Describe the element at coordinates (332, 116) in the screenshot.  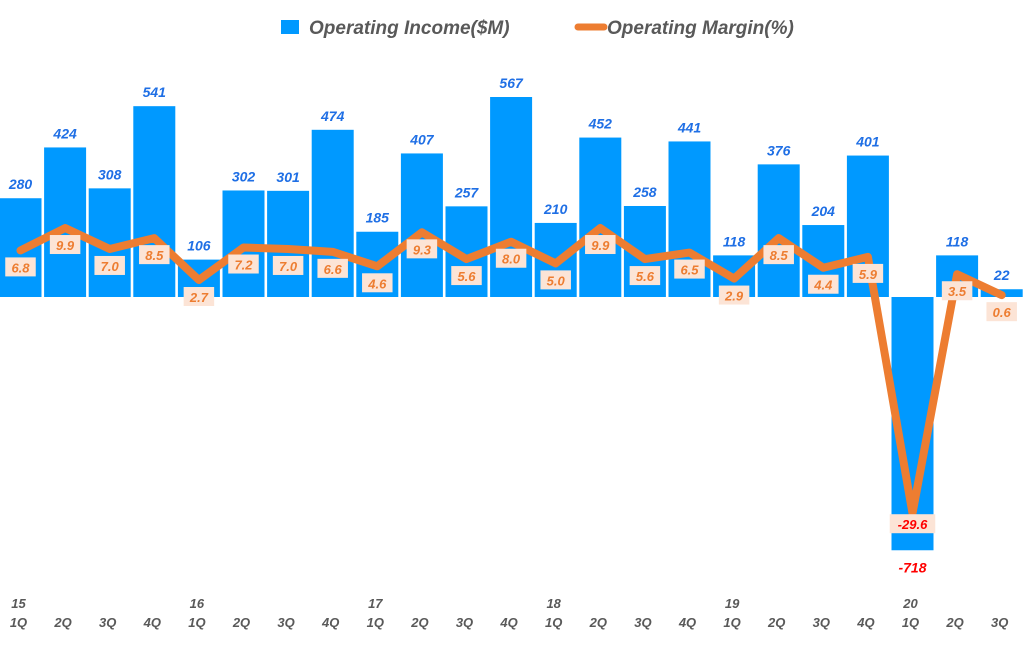
I see `bar-value-label: 474` at that location.